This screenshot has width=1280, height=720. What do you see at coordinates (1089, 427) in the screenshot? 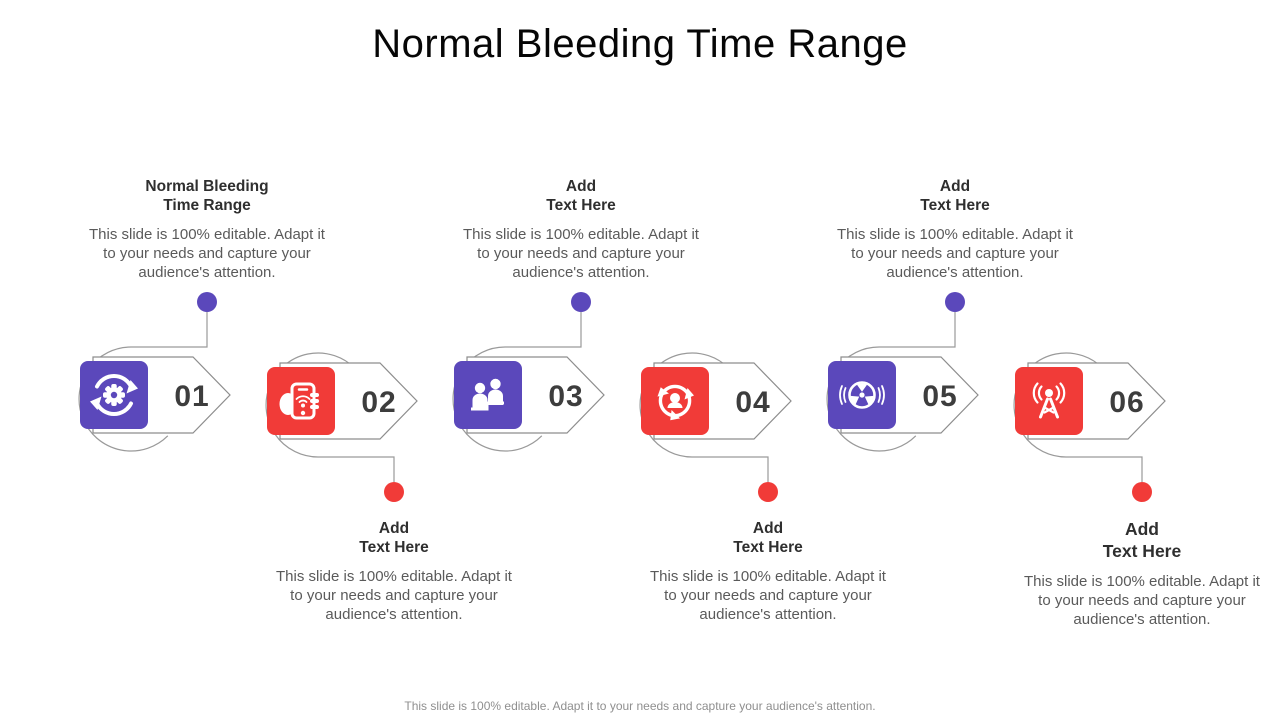
I see `timeline-step-06: 06` at bounding box center [1089, 427].